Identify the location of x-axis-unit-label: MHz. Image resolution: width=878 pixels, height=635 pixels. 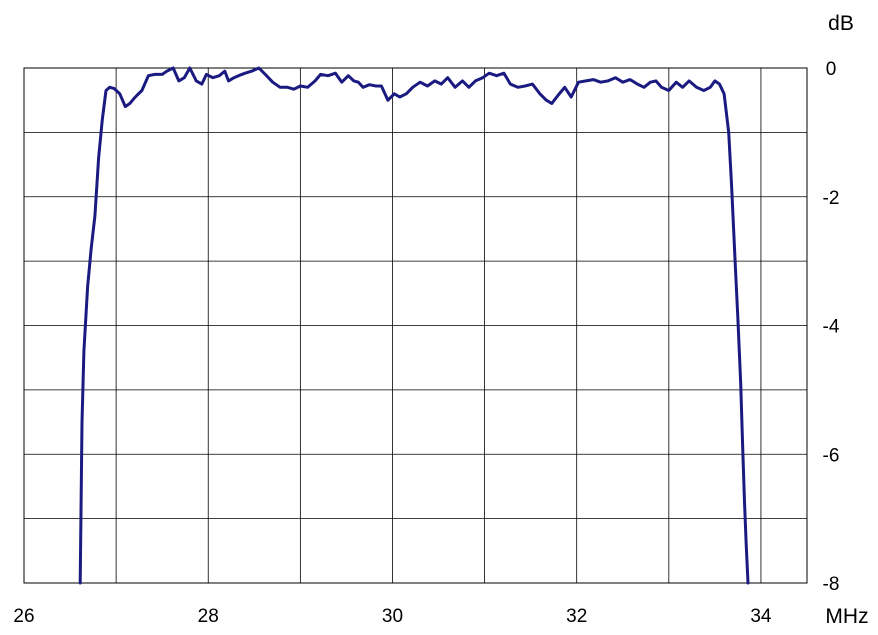
(846, 616).